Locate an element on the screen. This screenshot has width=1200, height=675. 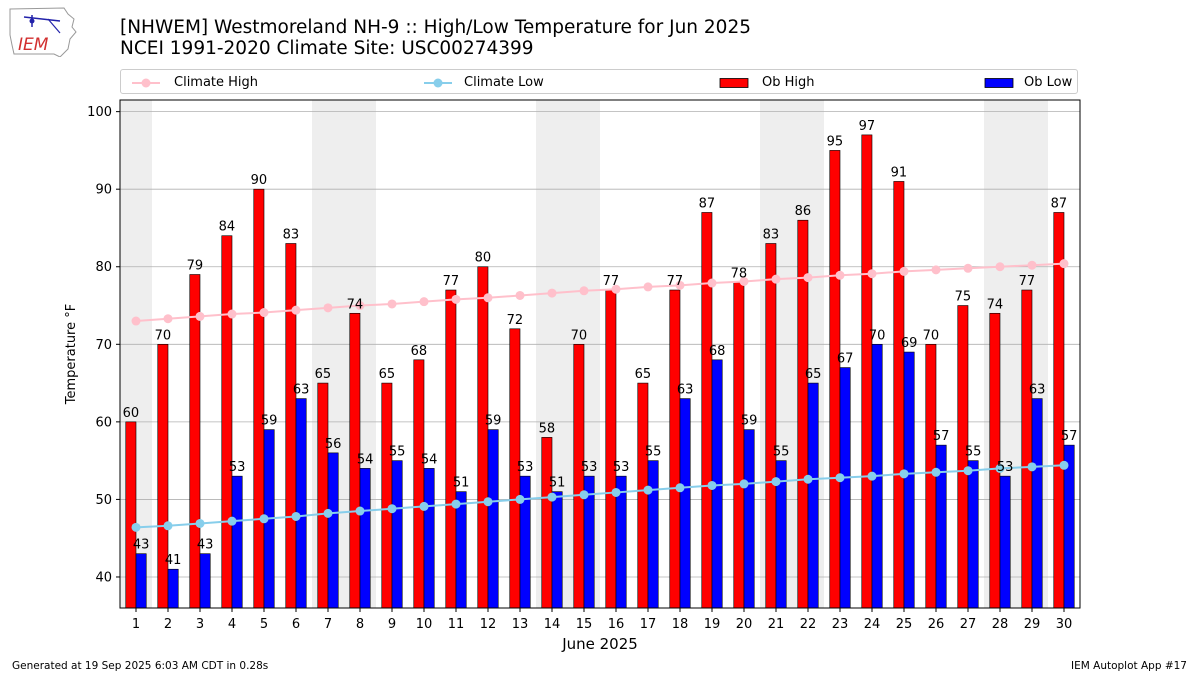
x-tick-label: 24 is located at coordinates (872, 624).